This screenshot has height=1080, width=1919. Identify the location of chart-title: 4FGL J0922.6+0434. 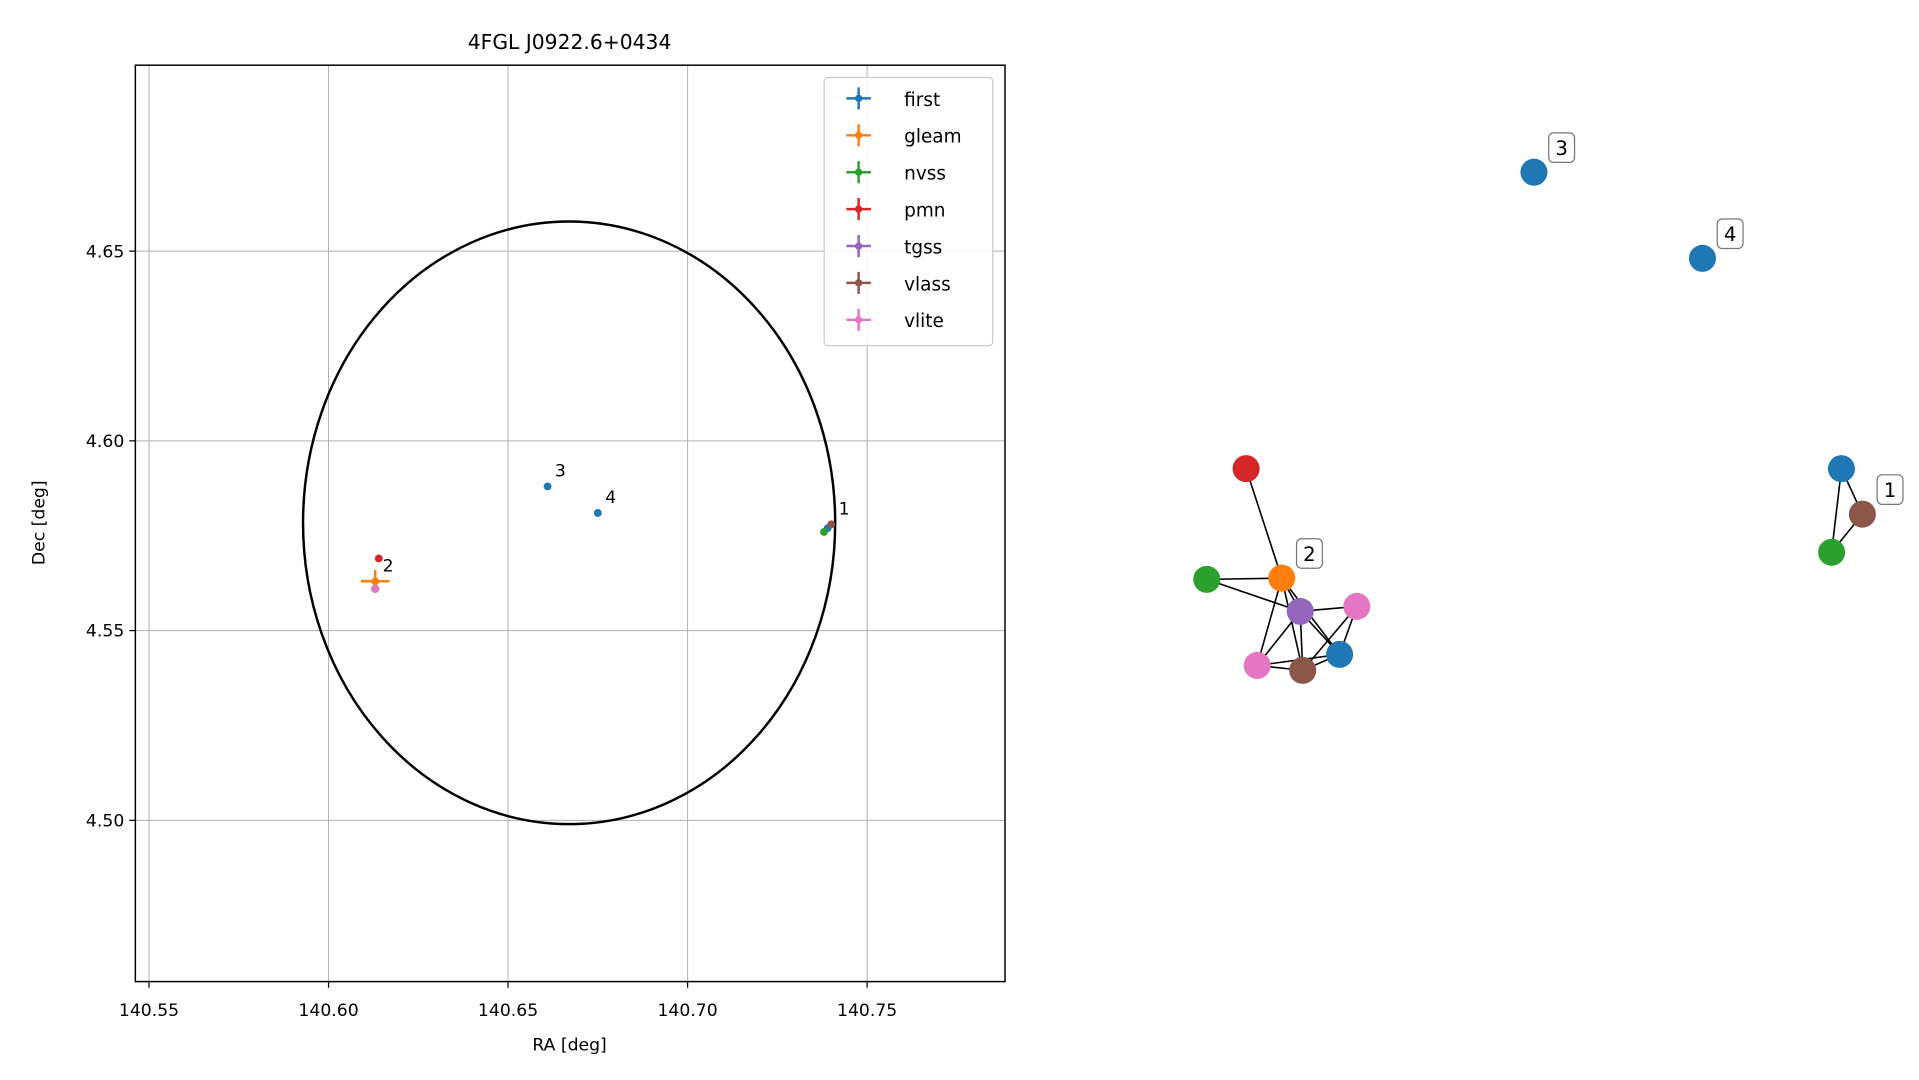
(570, 42).